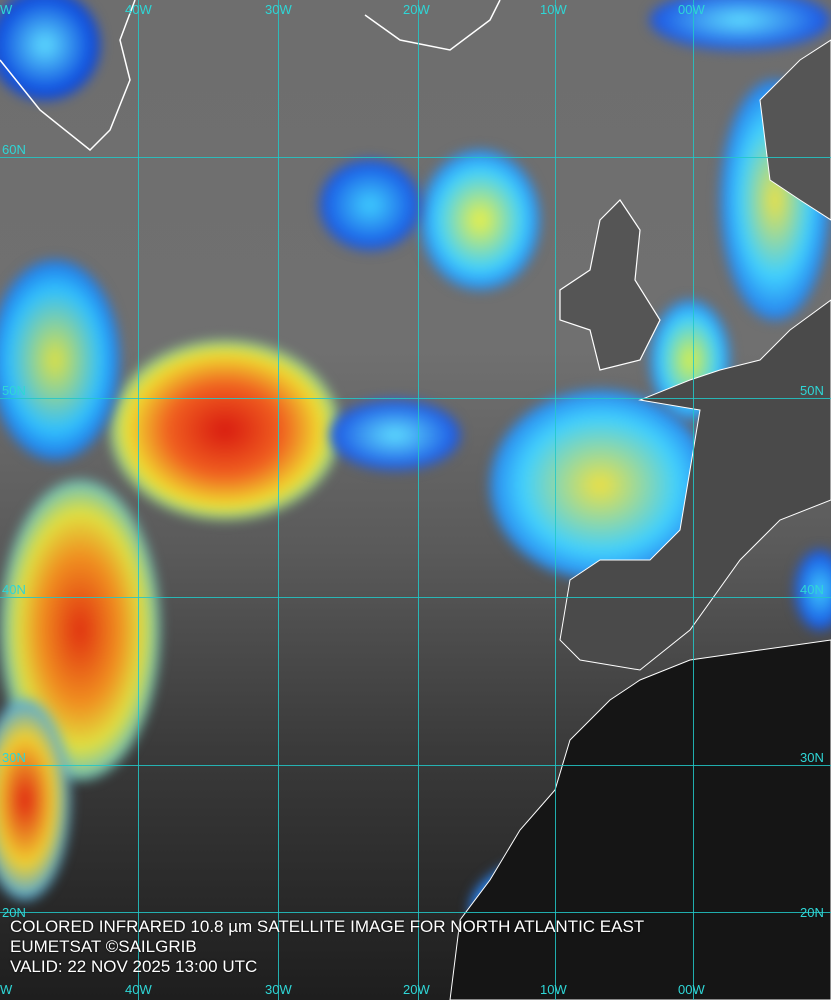 This screenshot has height=1000, width=831. I want to click on cloud-top-right, so click(740, 25).